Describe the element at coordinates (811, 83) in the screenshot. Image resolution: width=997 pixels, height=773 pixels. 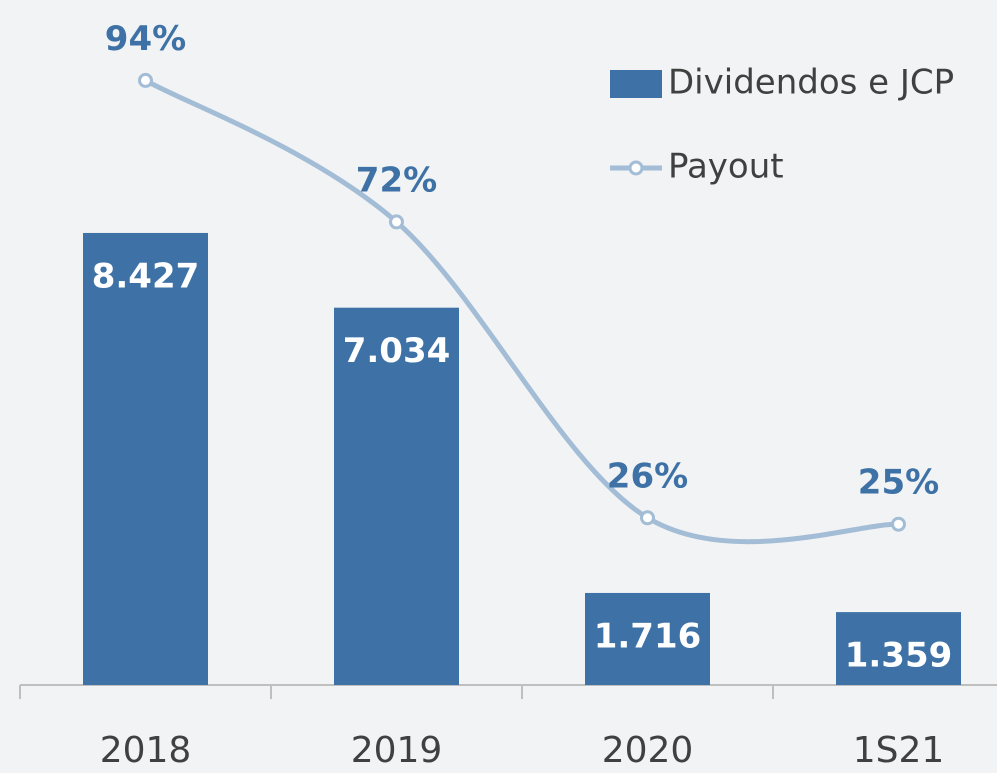
I see `legend-label: Dividendos e JCP` at that location.